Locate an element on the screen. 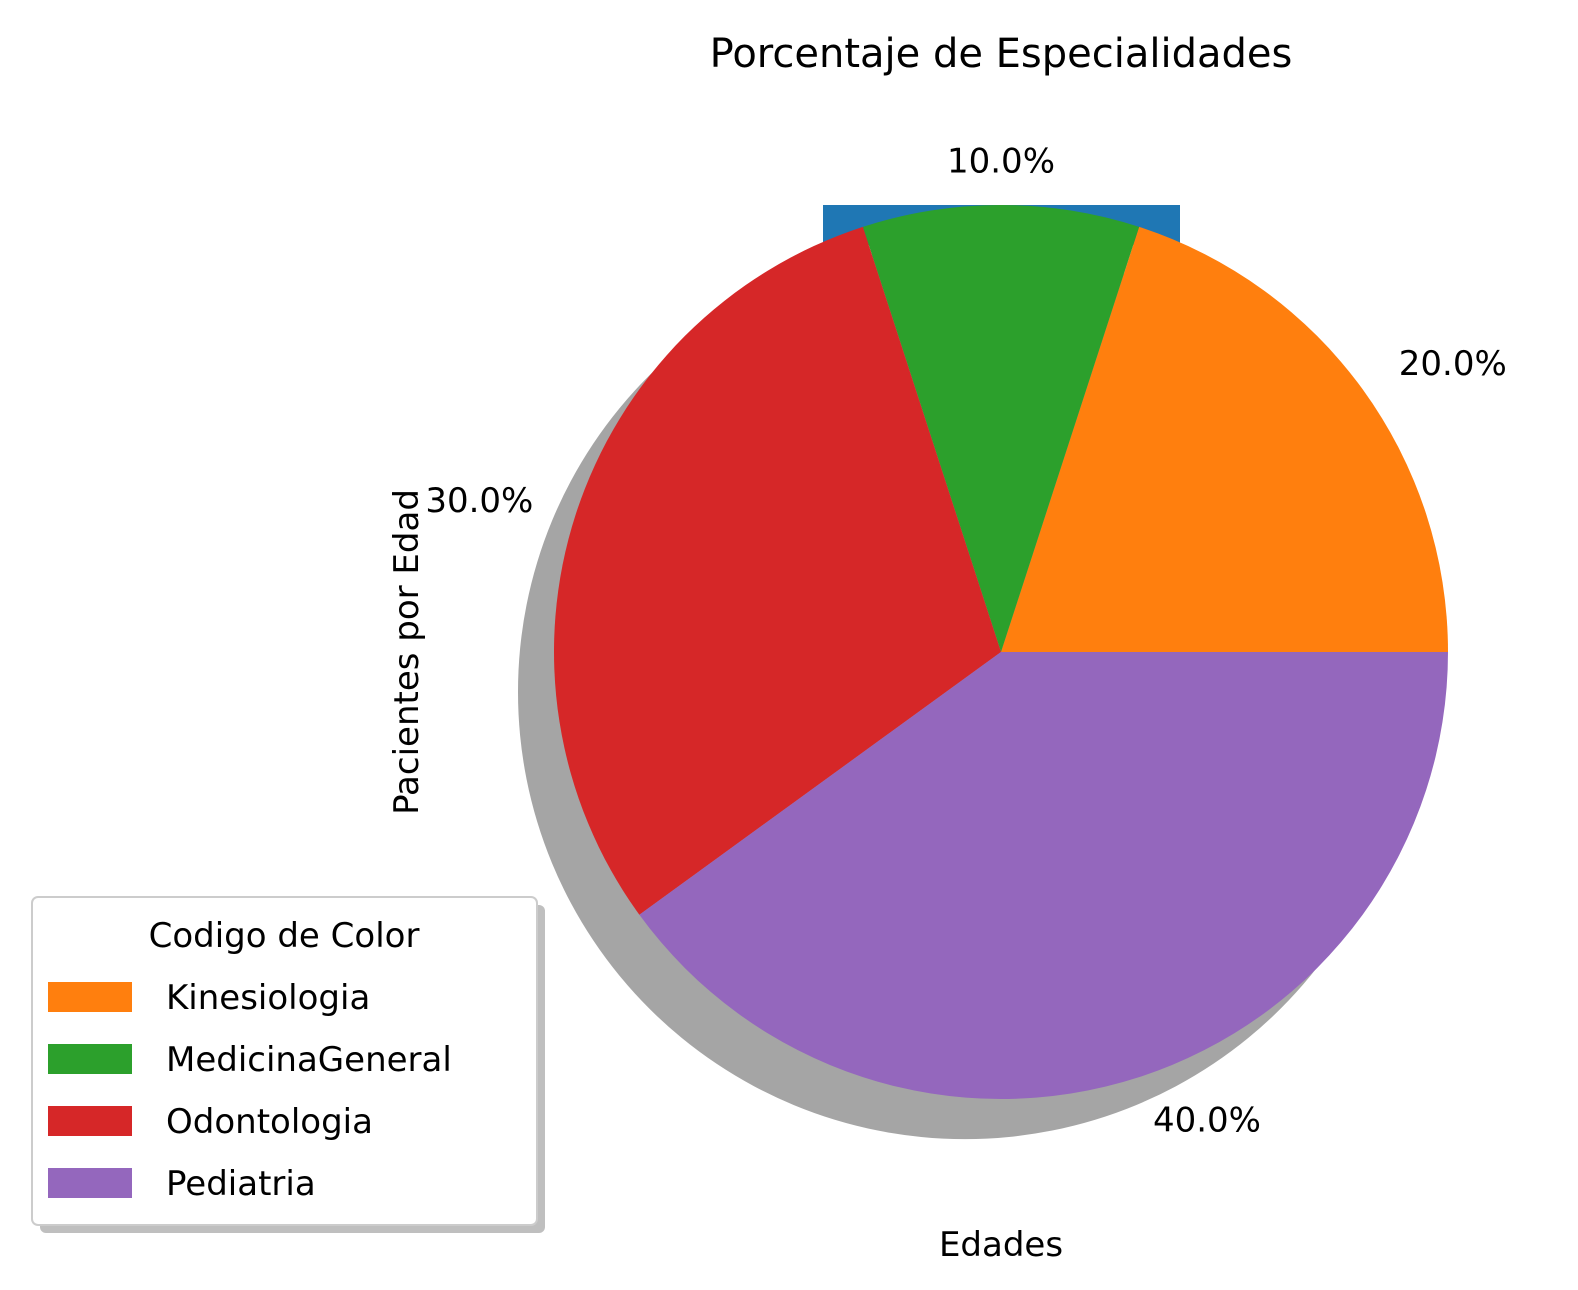 The image size is (1578, 1290). legend-title: Codigo de Color is located at coordinates (284, 936).